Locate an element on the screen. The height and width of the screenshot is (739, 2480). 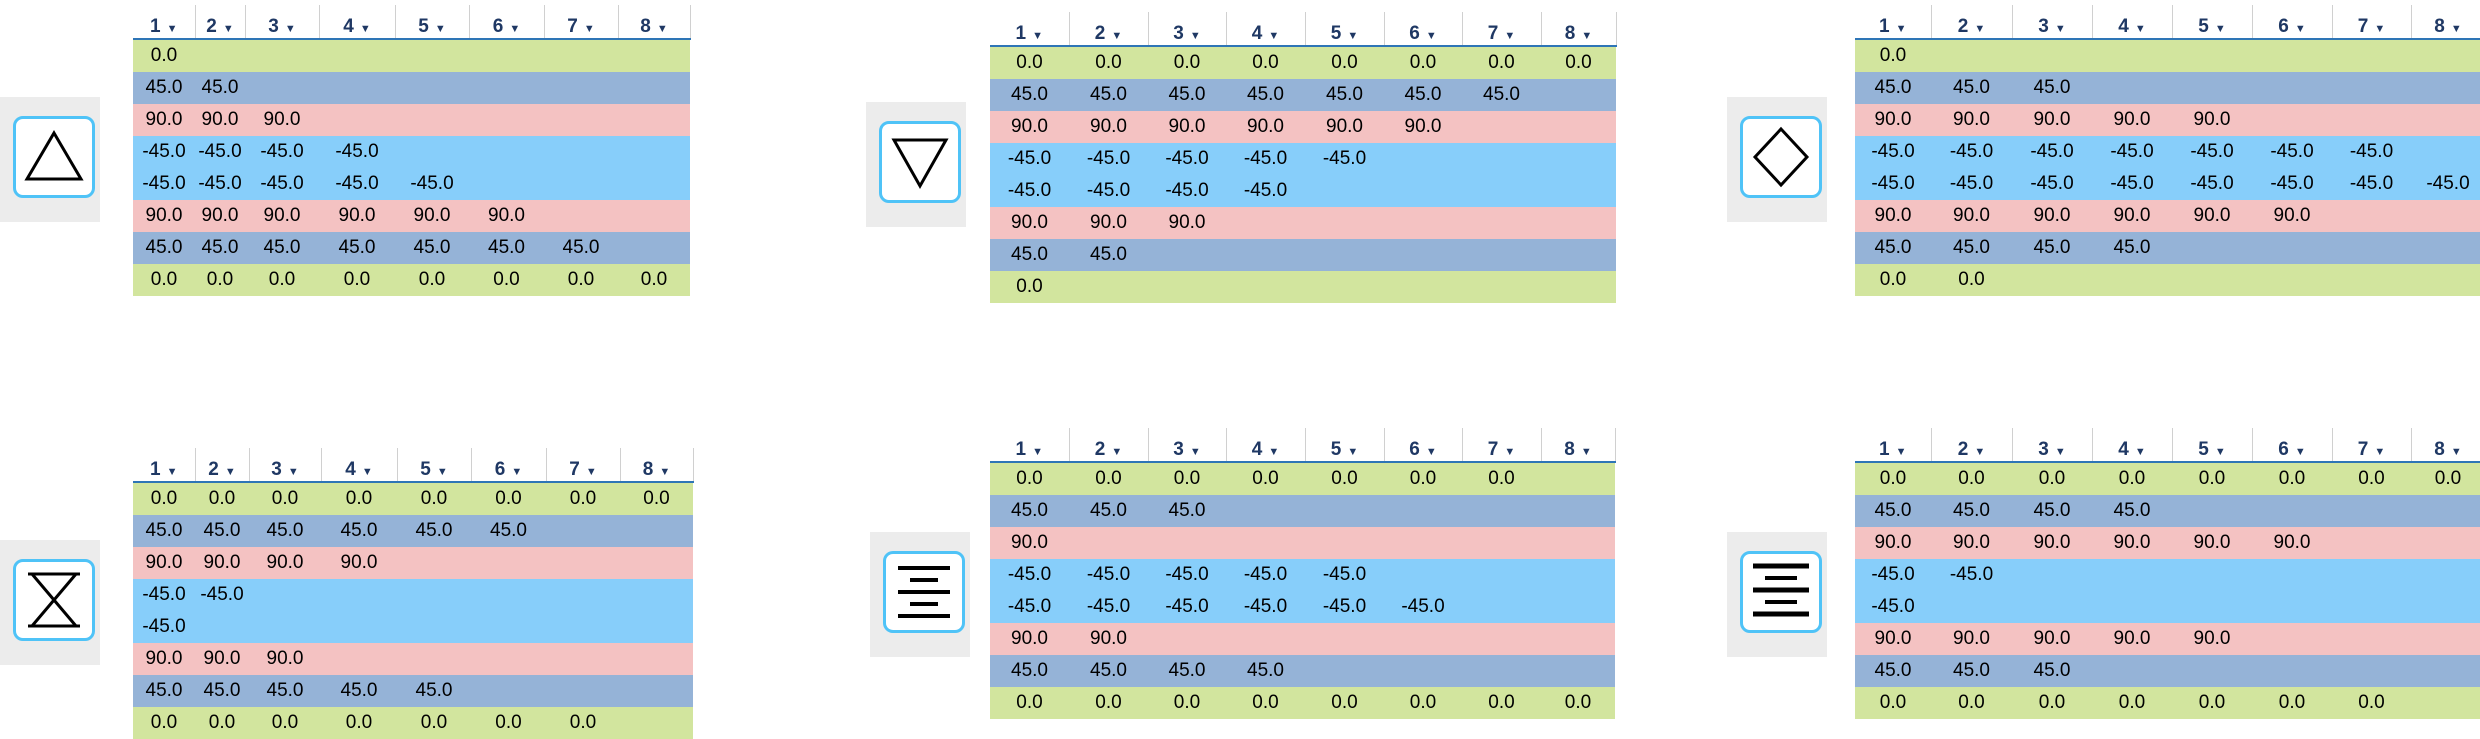
column-header-7: 7 ▼ is located at coordinates (1502, 29).